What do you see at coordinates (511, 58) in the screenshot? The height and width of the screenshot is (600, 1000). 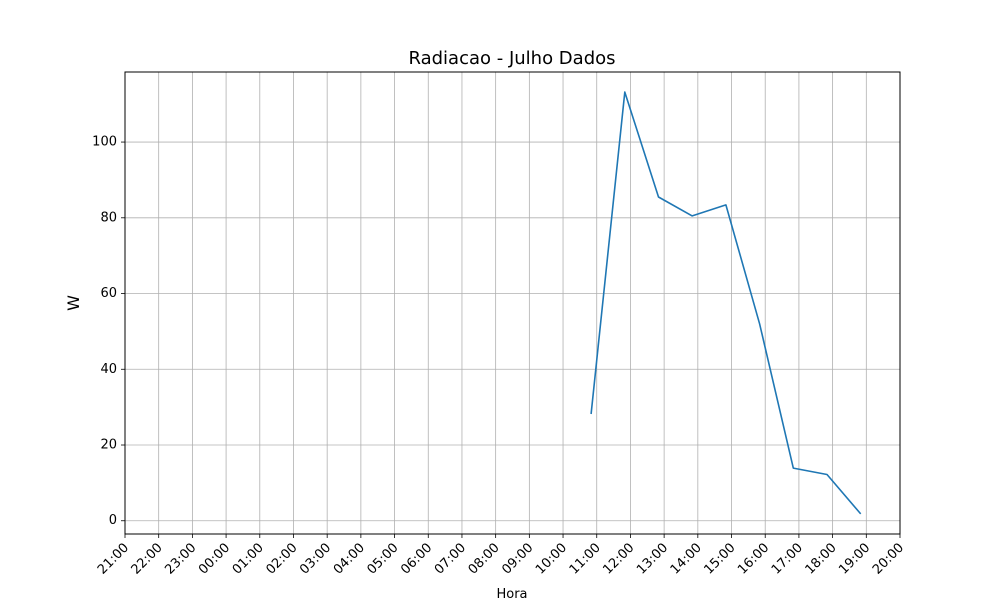 I see `chart-title: Radiacao - Julho Dados` at bounding box center [511, 58].